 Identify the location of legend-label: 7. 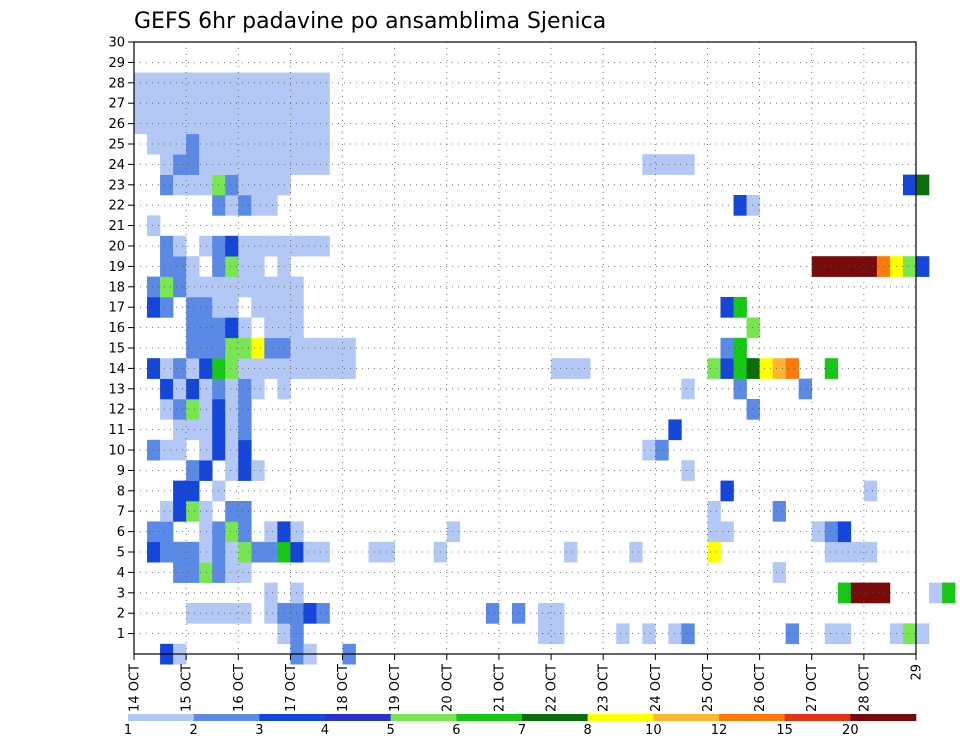
(522, 730).